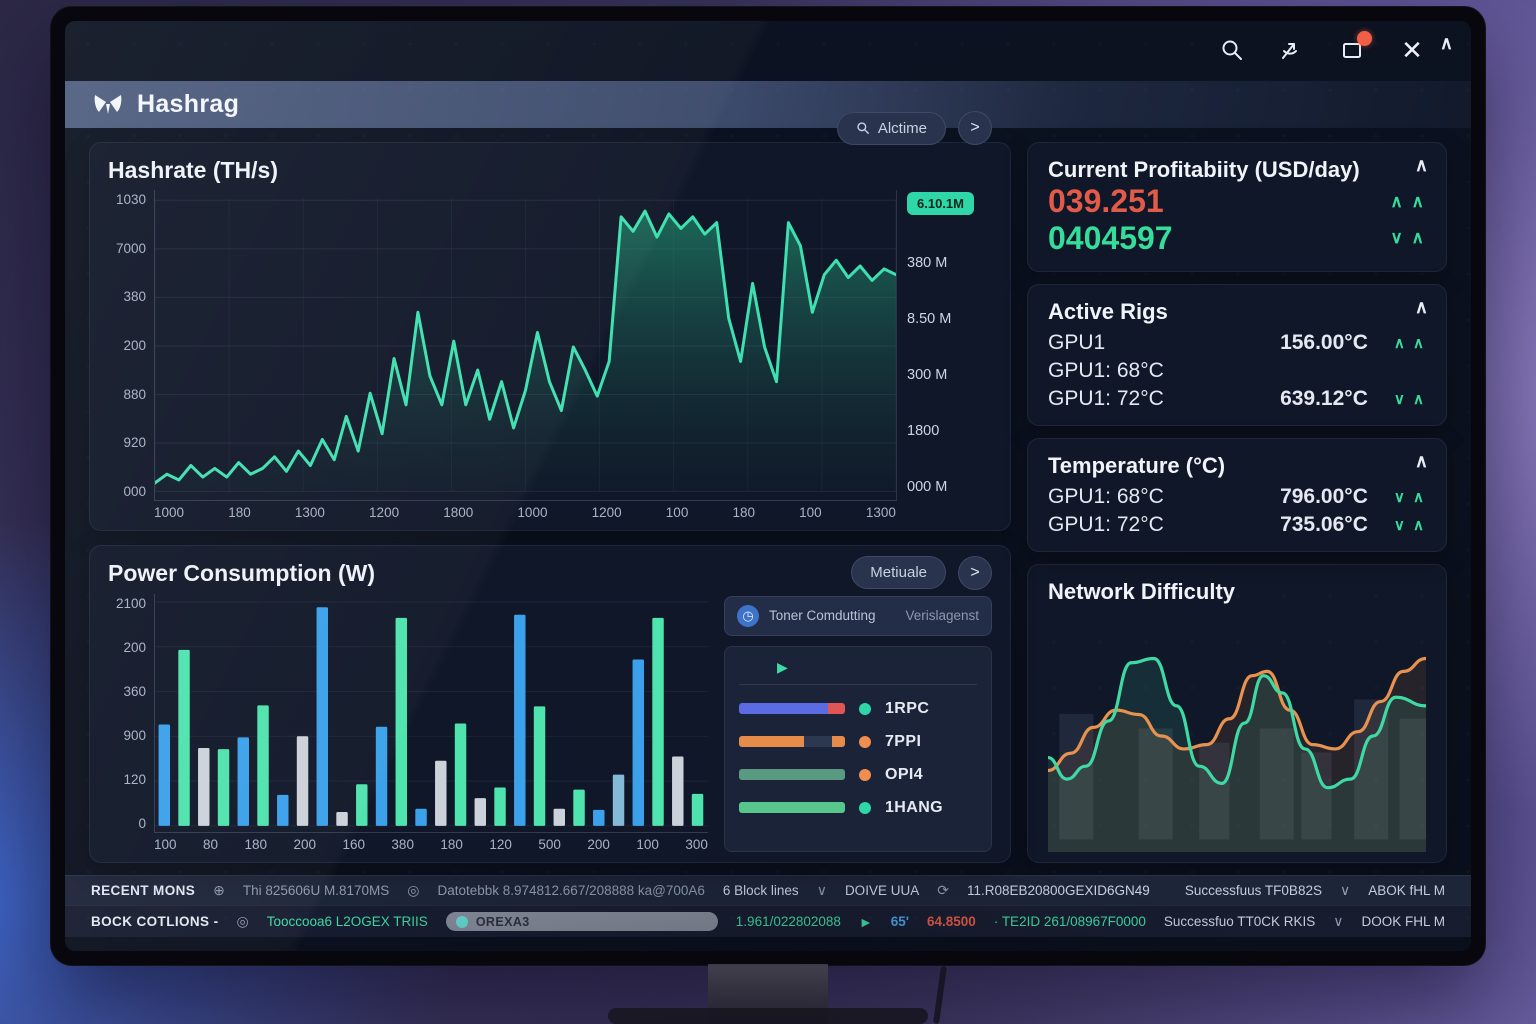 This screenshot has width=1536, height=1024. I want to click on hashrate-x-axis: 1000 180 1300 1200 1800 1000 1200 100 180 100 1300, so click(525, 512).